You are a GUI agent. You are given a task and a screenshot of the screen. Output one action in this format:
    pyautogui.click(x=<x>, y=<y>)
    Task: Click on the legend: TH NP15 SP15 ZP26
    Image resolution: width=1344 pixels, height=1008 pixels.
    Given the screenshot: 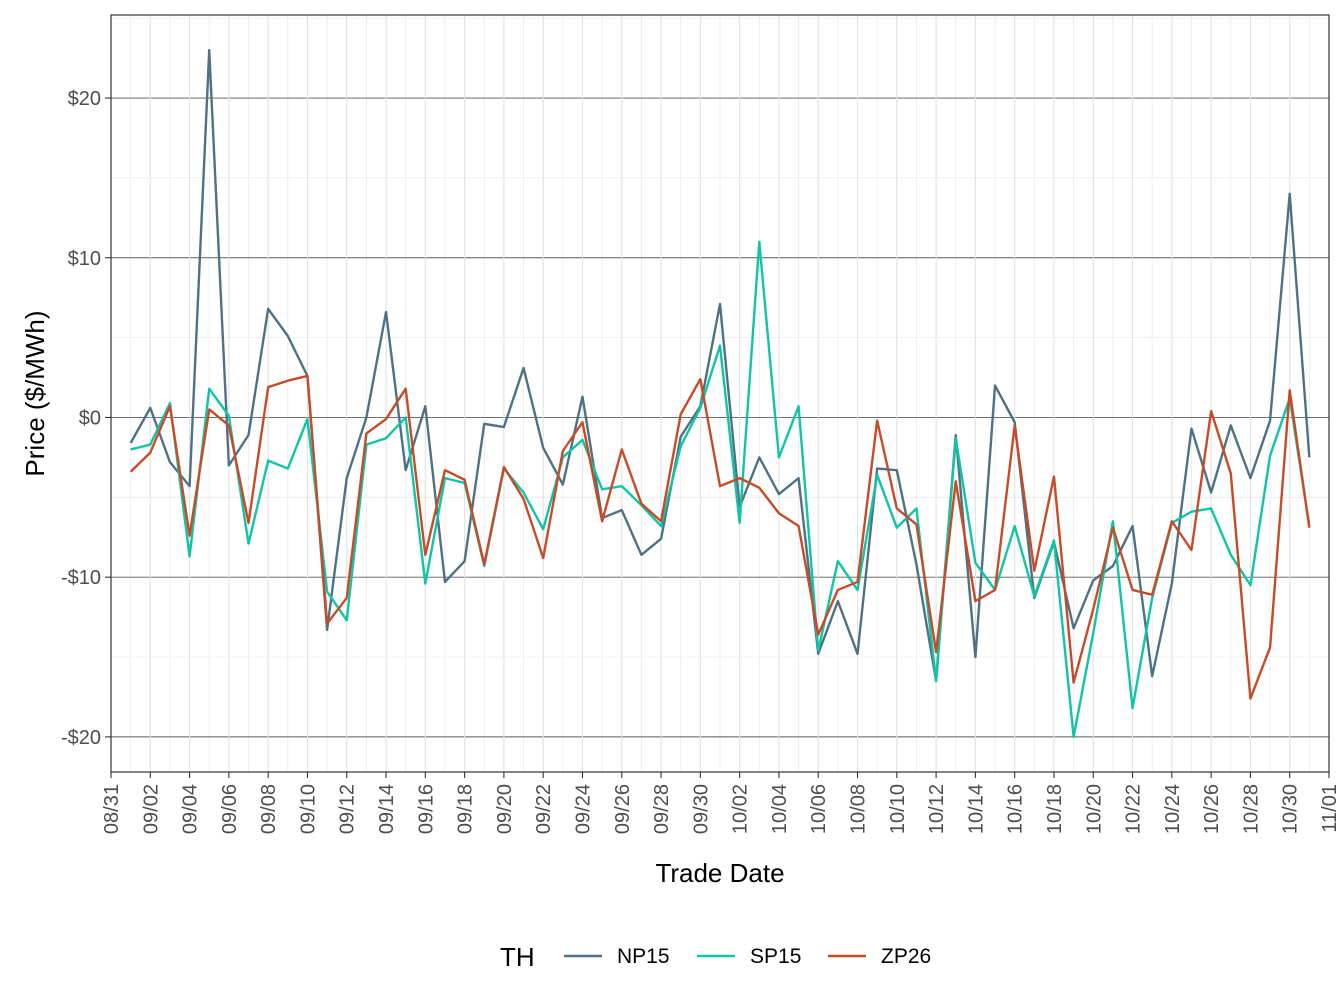 What is the action you would take?
    pyautogui.click(x=715, y=957)
    